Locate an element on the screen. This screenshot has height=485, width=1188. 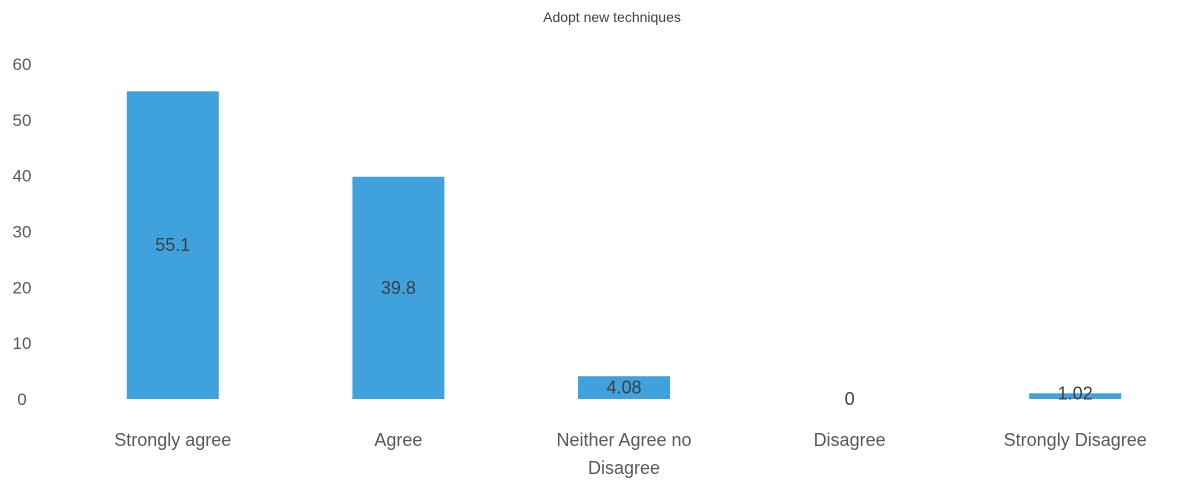
data-label: 55.1 is located at coordinates (172, 245).